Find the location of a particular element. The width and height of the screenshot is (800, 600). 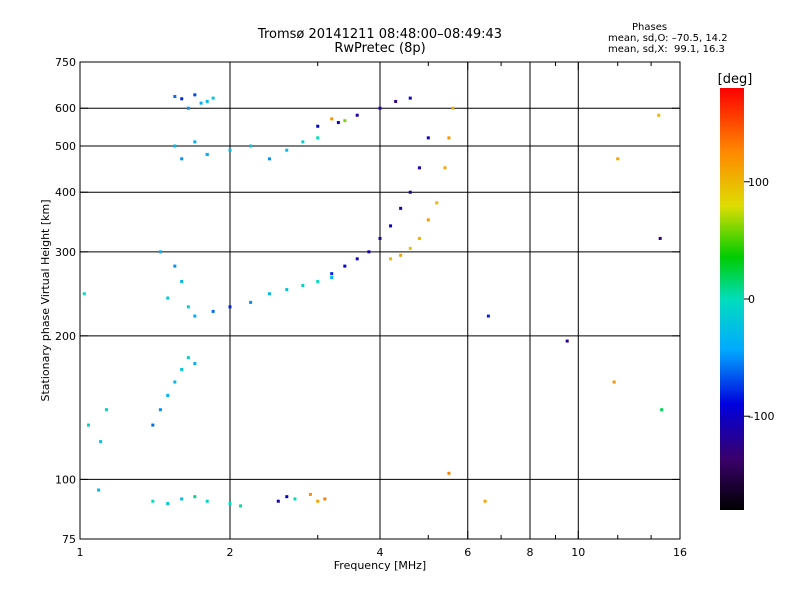

y-tick-label: 200 is located at coordinates (65, 336).